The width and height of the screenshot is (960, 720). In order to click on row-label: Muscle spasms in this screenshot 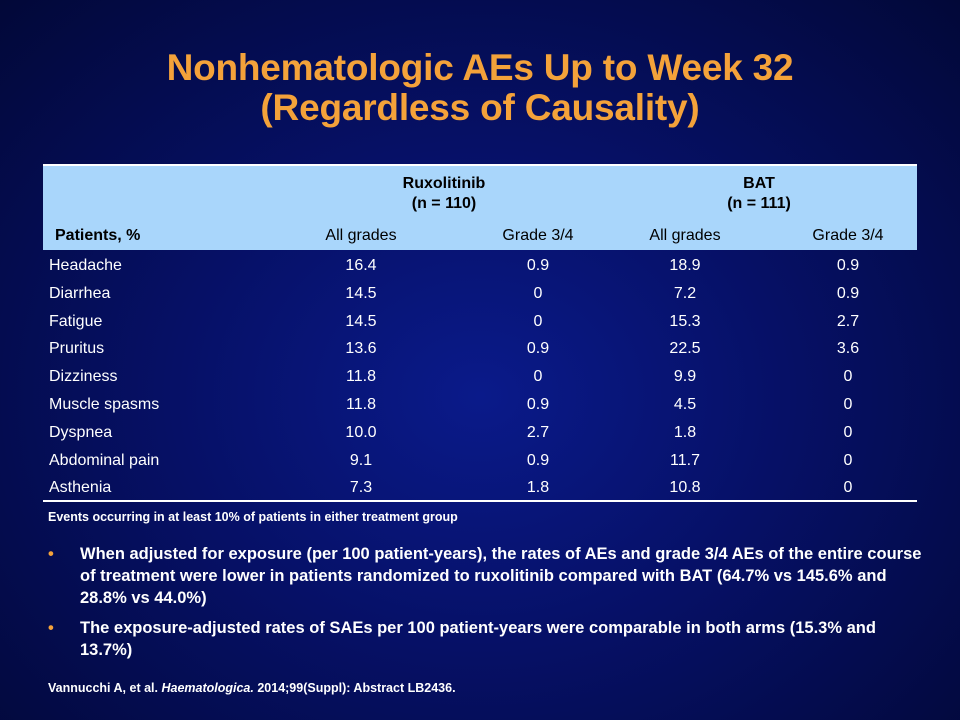, I will do `click(104, 404)`.